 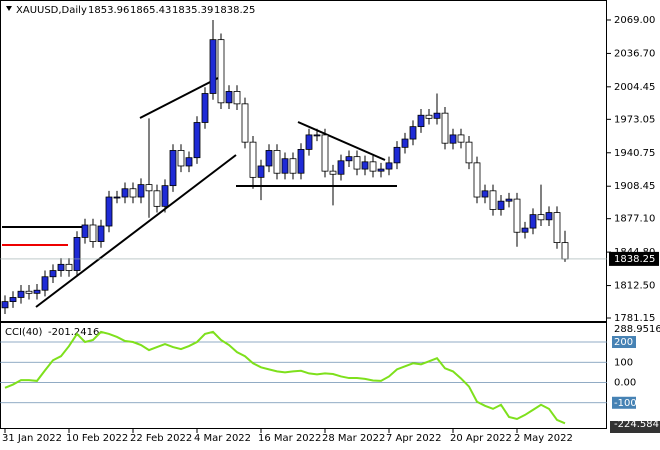 What do you see at coordinates (161, 438) in the screenshot?
I see `x-tick-label: 22 Feb 2022` at bounding box center [161, 438].